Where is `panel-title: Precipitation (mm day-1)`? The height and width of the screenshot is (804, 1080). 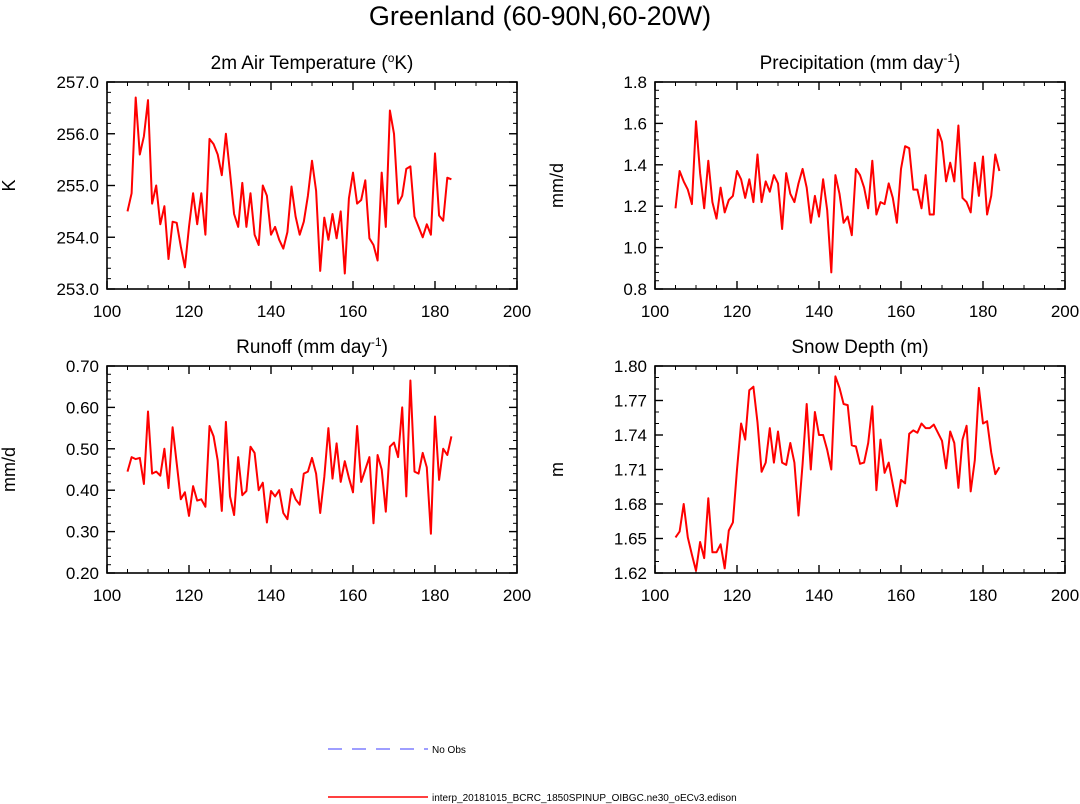 panel-title: Precipitation (mm day-1) is located at coordinates (860, 62).